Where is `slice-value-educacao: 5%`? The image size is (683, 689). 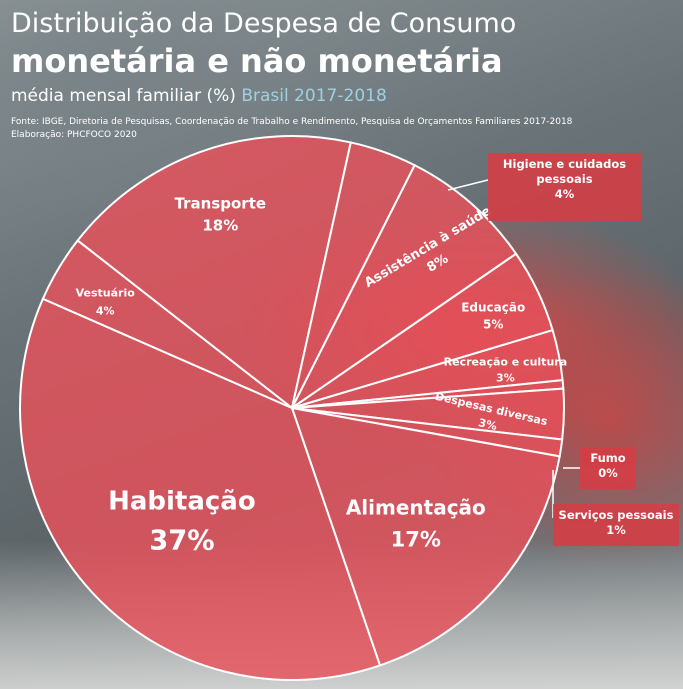
slice-value-educacao: 5% is located at coordinates (493, 325).